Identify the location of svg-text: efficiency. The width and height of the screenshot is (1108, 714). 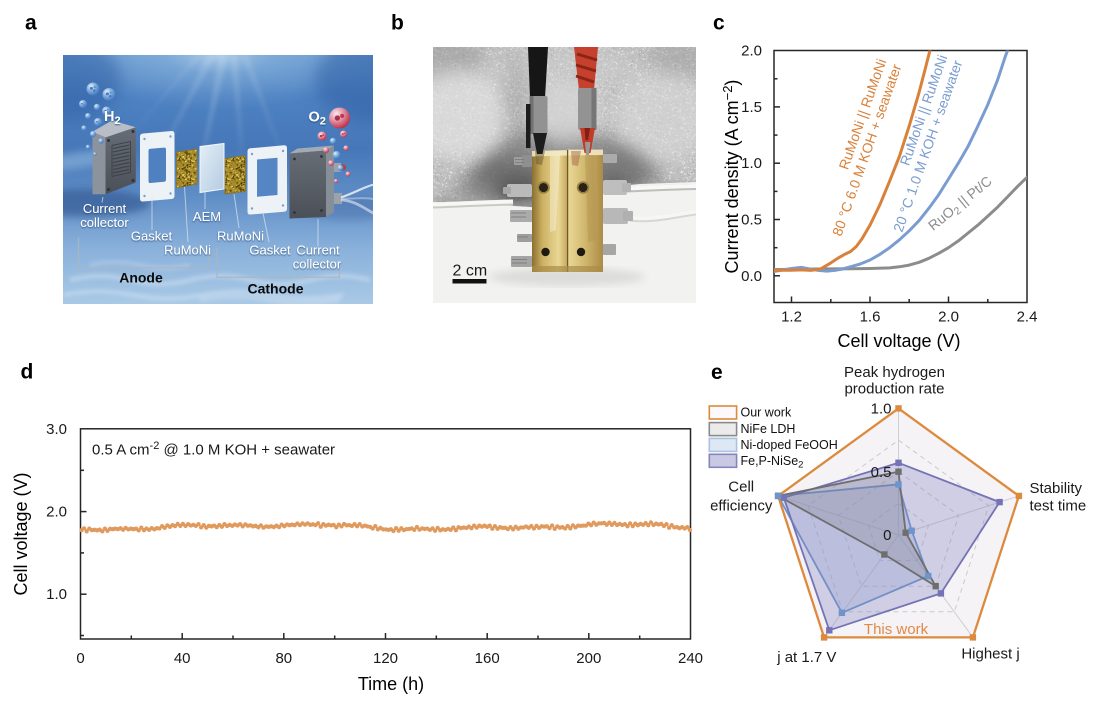
(741, 506).